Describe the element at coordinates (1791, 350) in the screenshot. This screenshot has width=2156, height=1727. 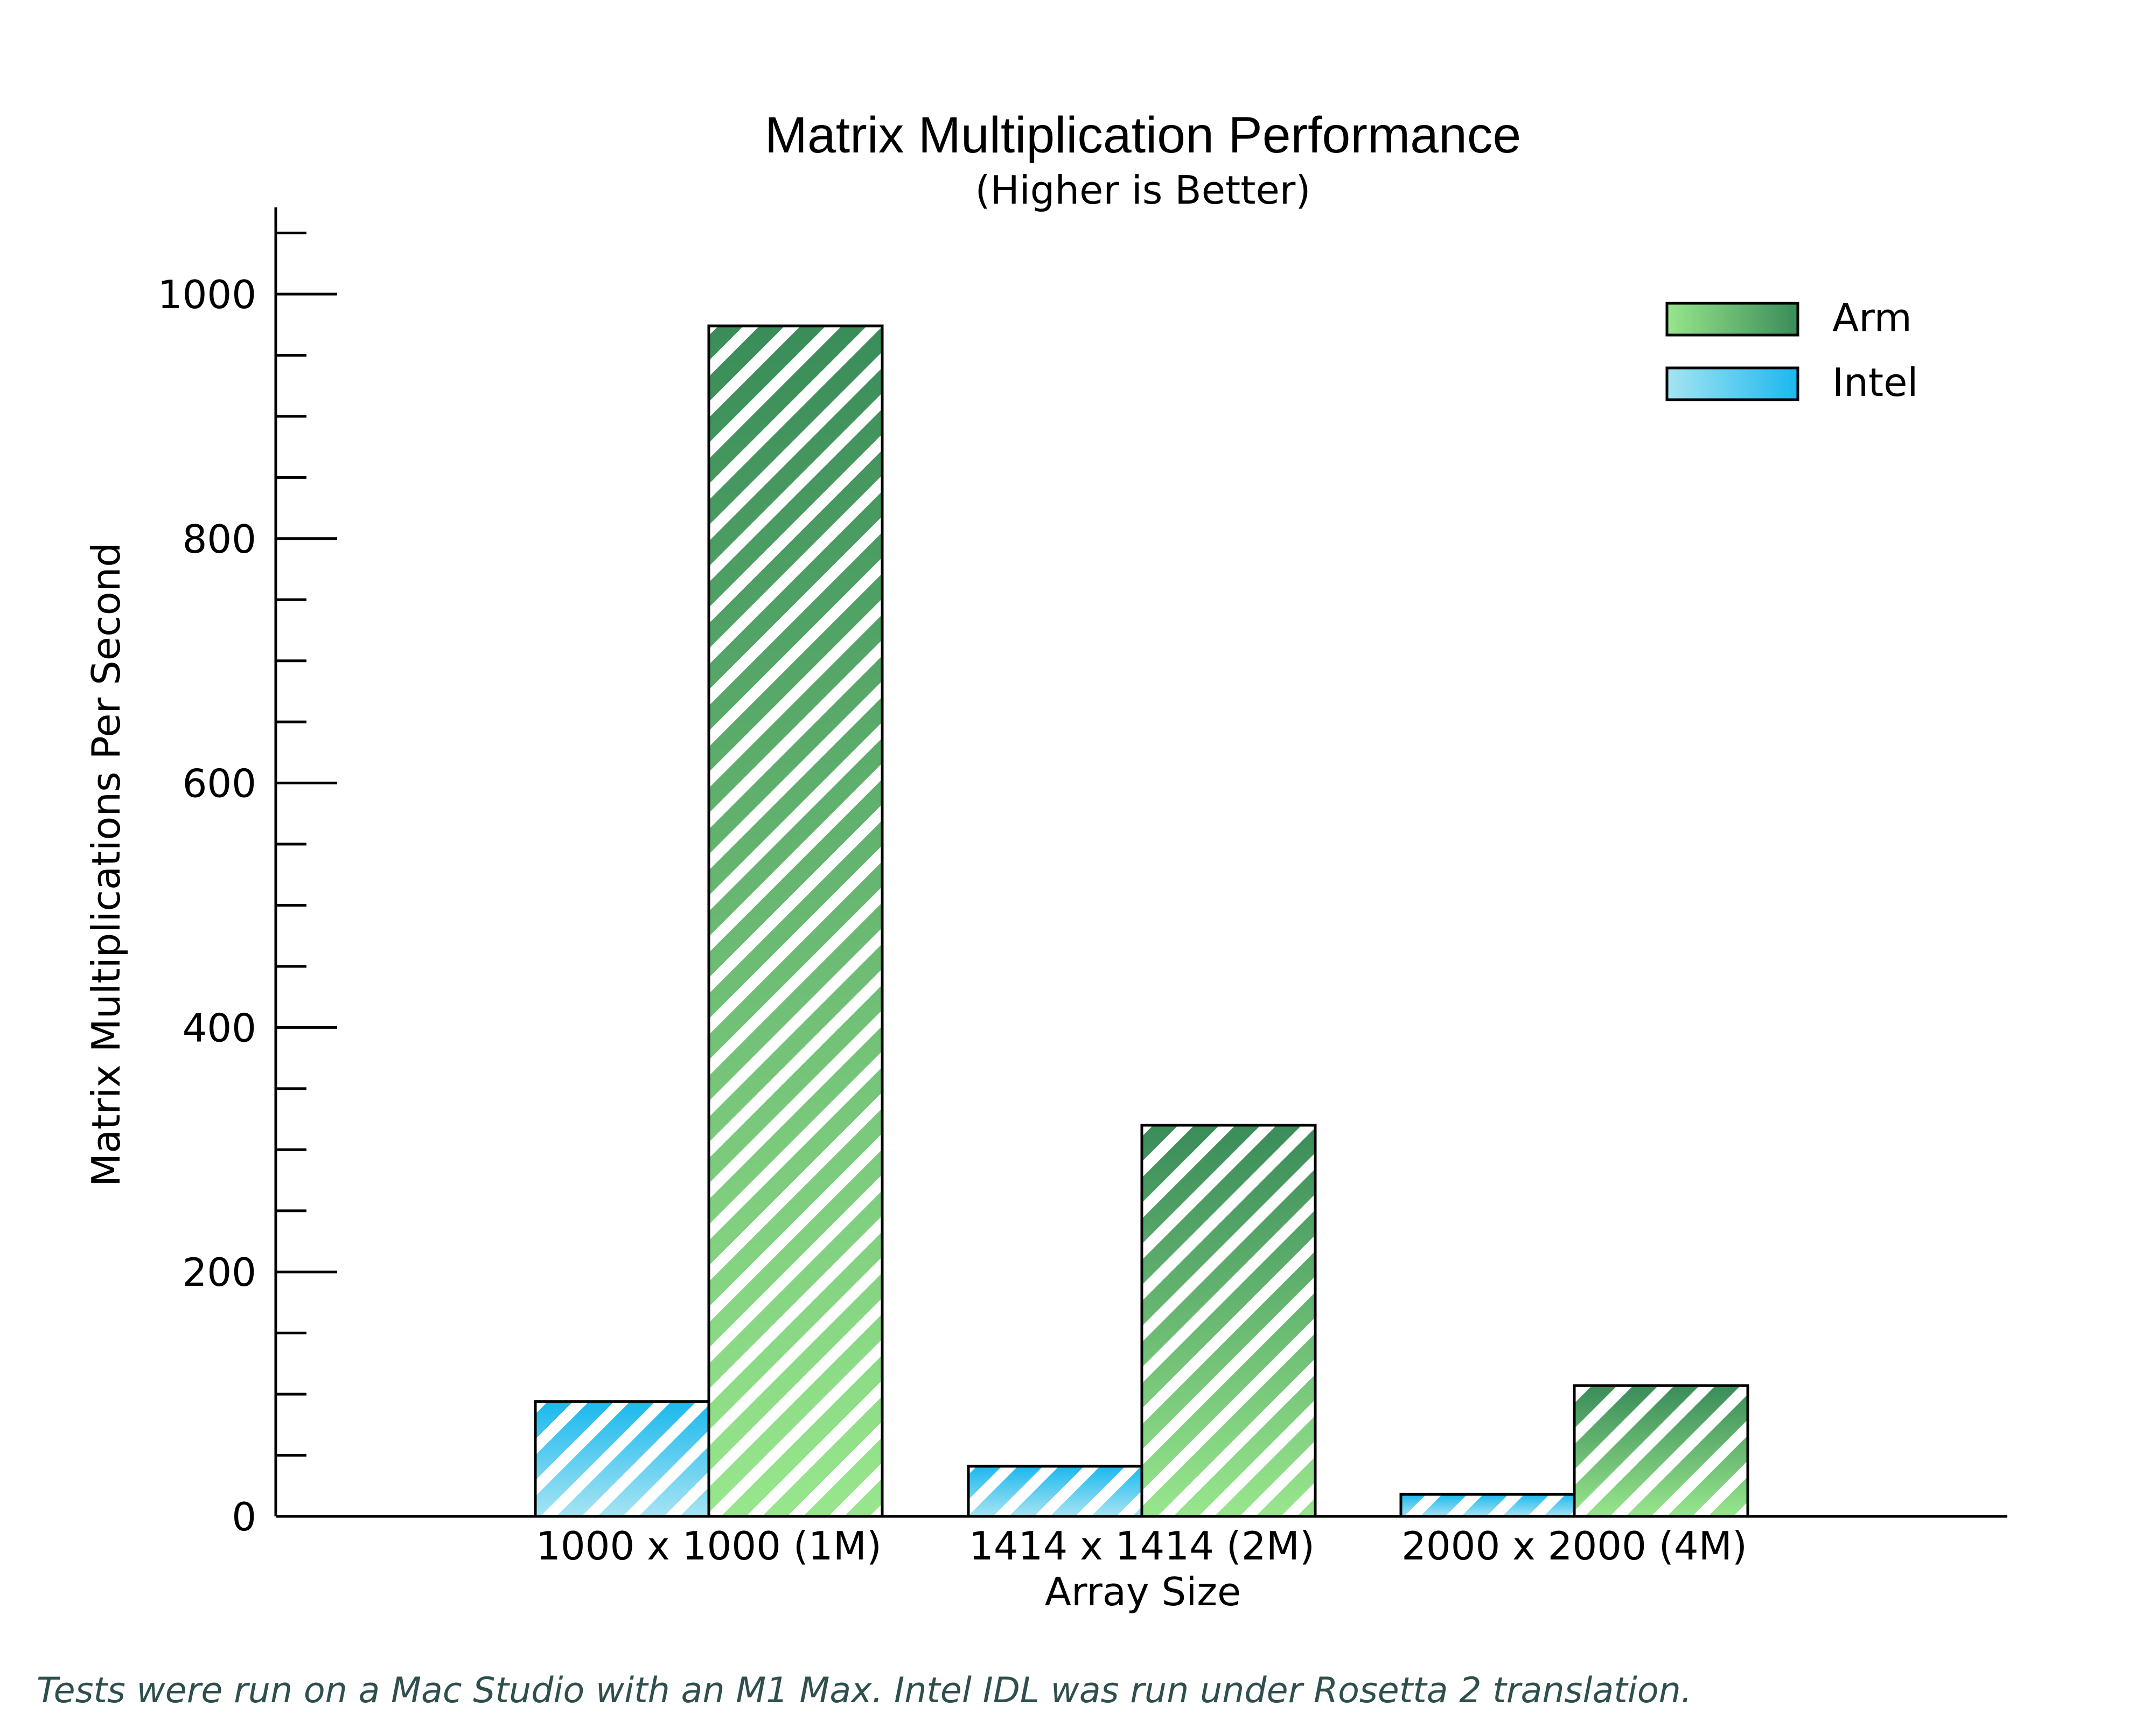
I see `legend: Arm Intel` at that location.